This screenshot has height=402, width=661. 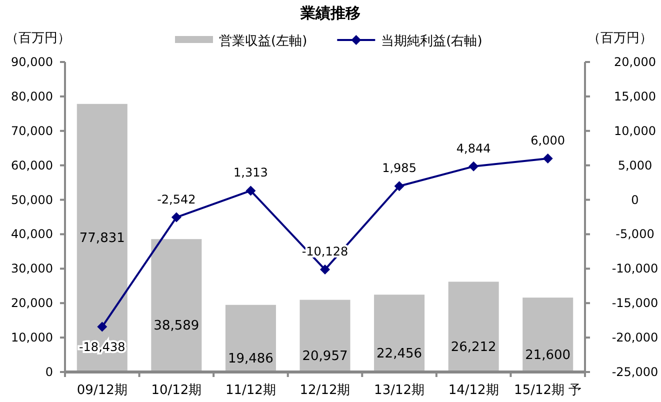 I want to click on data-label: 21,600, so click(x=548, y=355).